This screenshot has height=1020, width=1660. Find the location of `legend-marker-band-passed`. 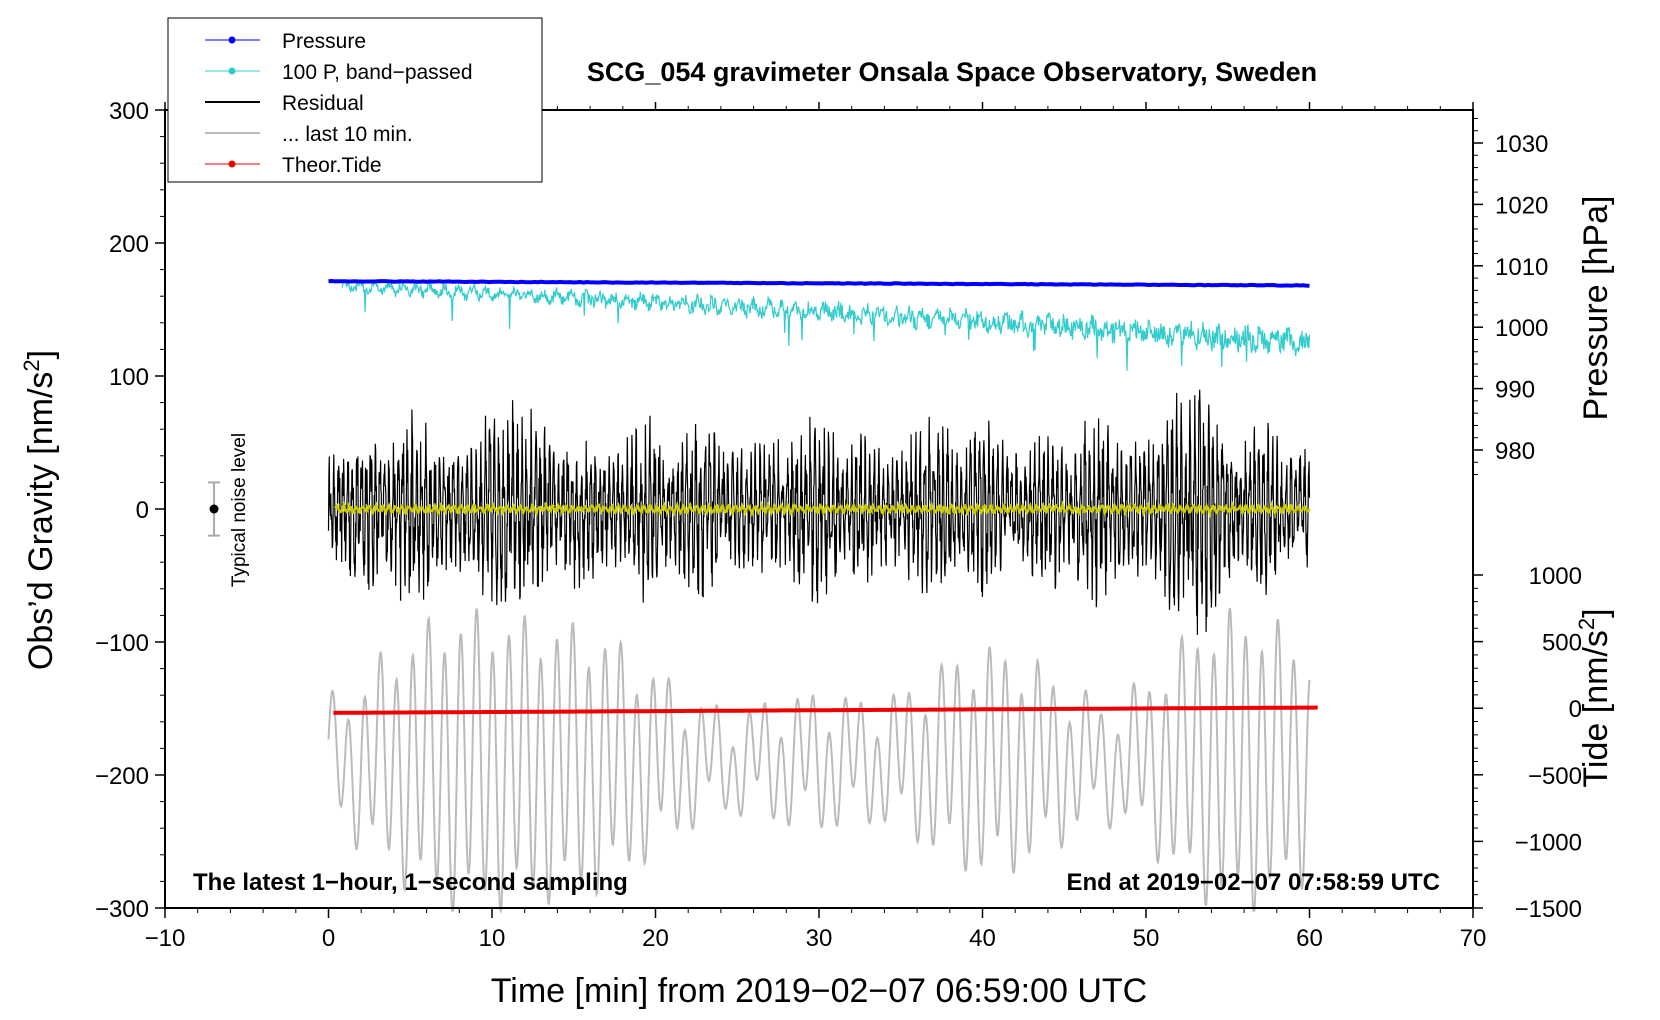

legend-marker-band-passed is located at coordinates (232, 71).